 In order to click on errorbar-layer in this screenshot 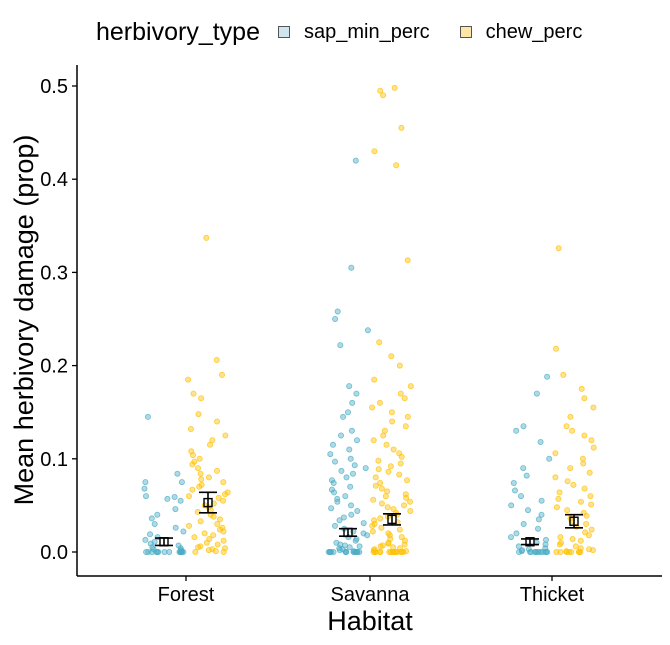, I will do `click(369, 519)`.